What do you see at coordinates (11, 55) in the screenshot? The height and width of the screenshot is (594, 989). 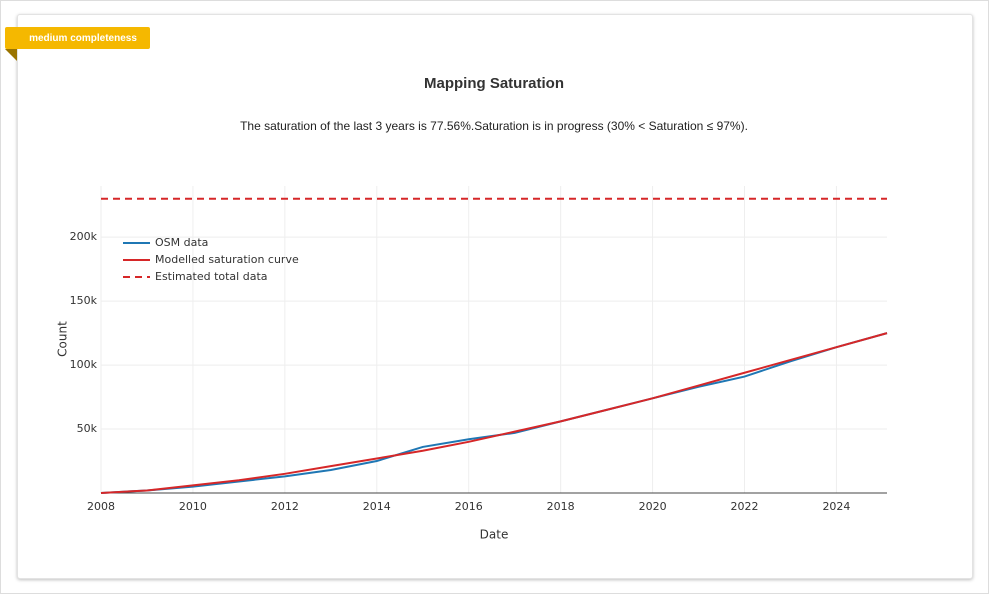 I see `badge-fold` at bounding box center [11, 55].